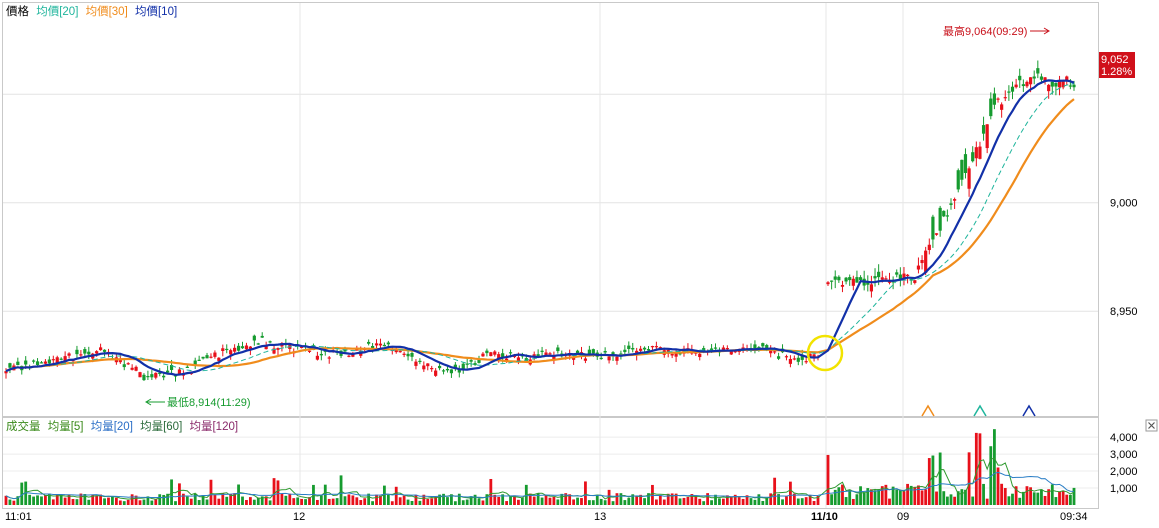 The height and width of the screenshot is (528, 1159). I want to click on volume-panel-close-button, so click(1151, 425).